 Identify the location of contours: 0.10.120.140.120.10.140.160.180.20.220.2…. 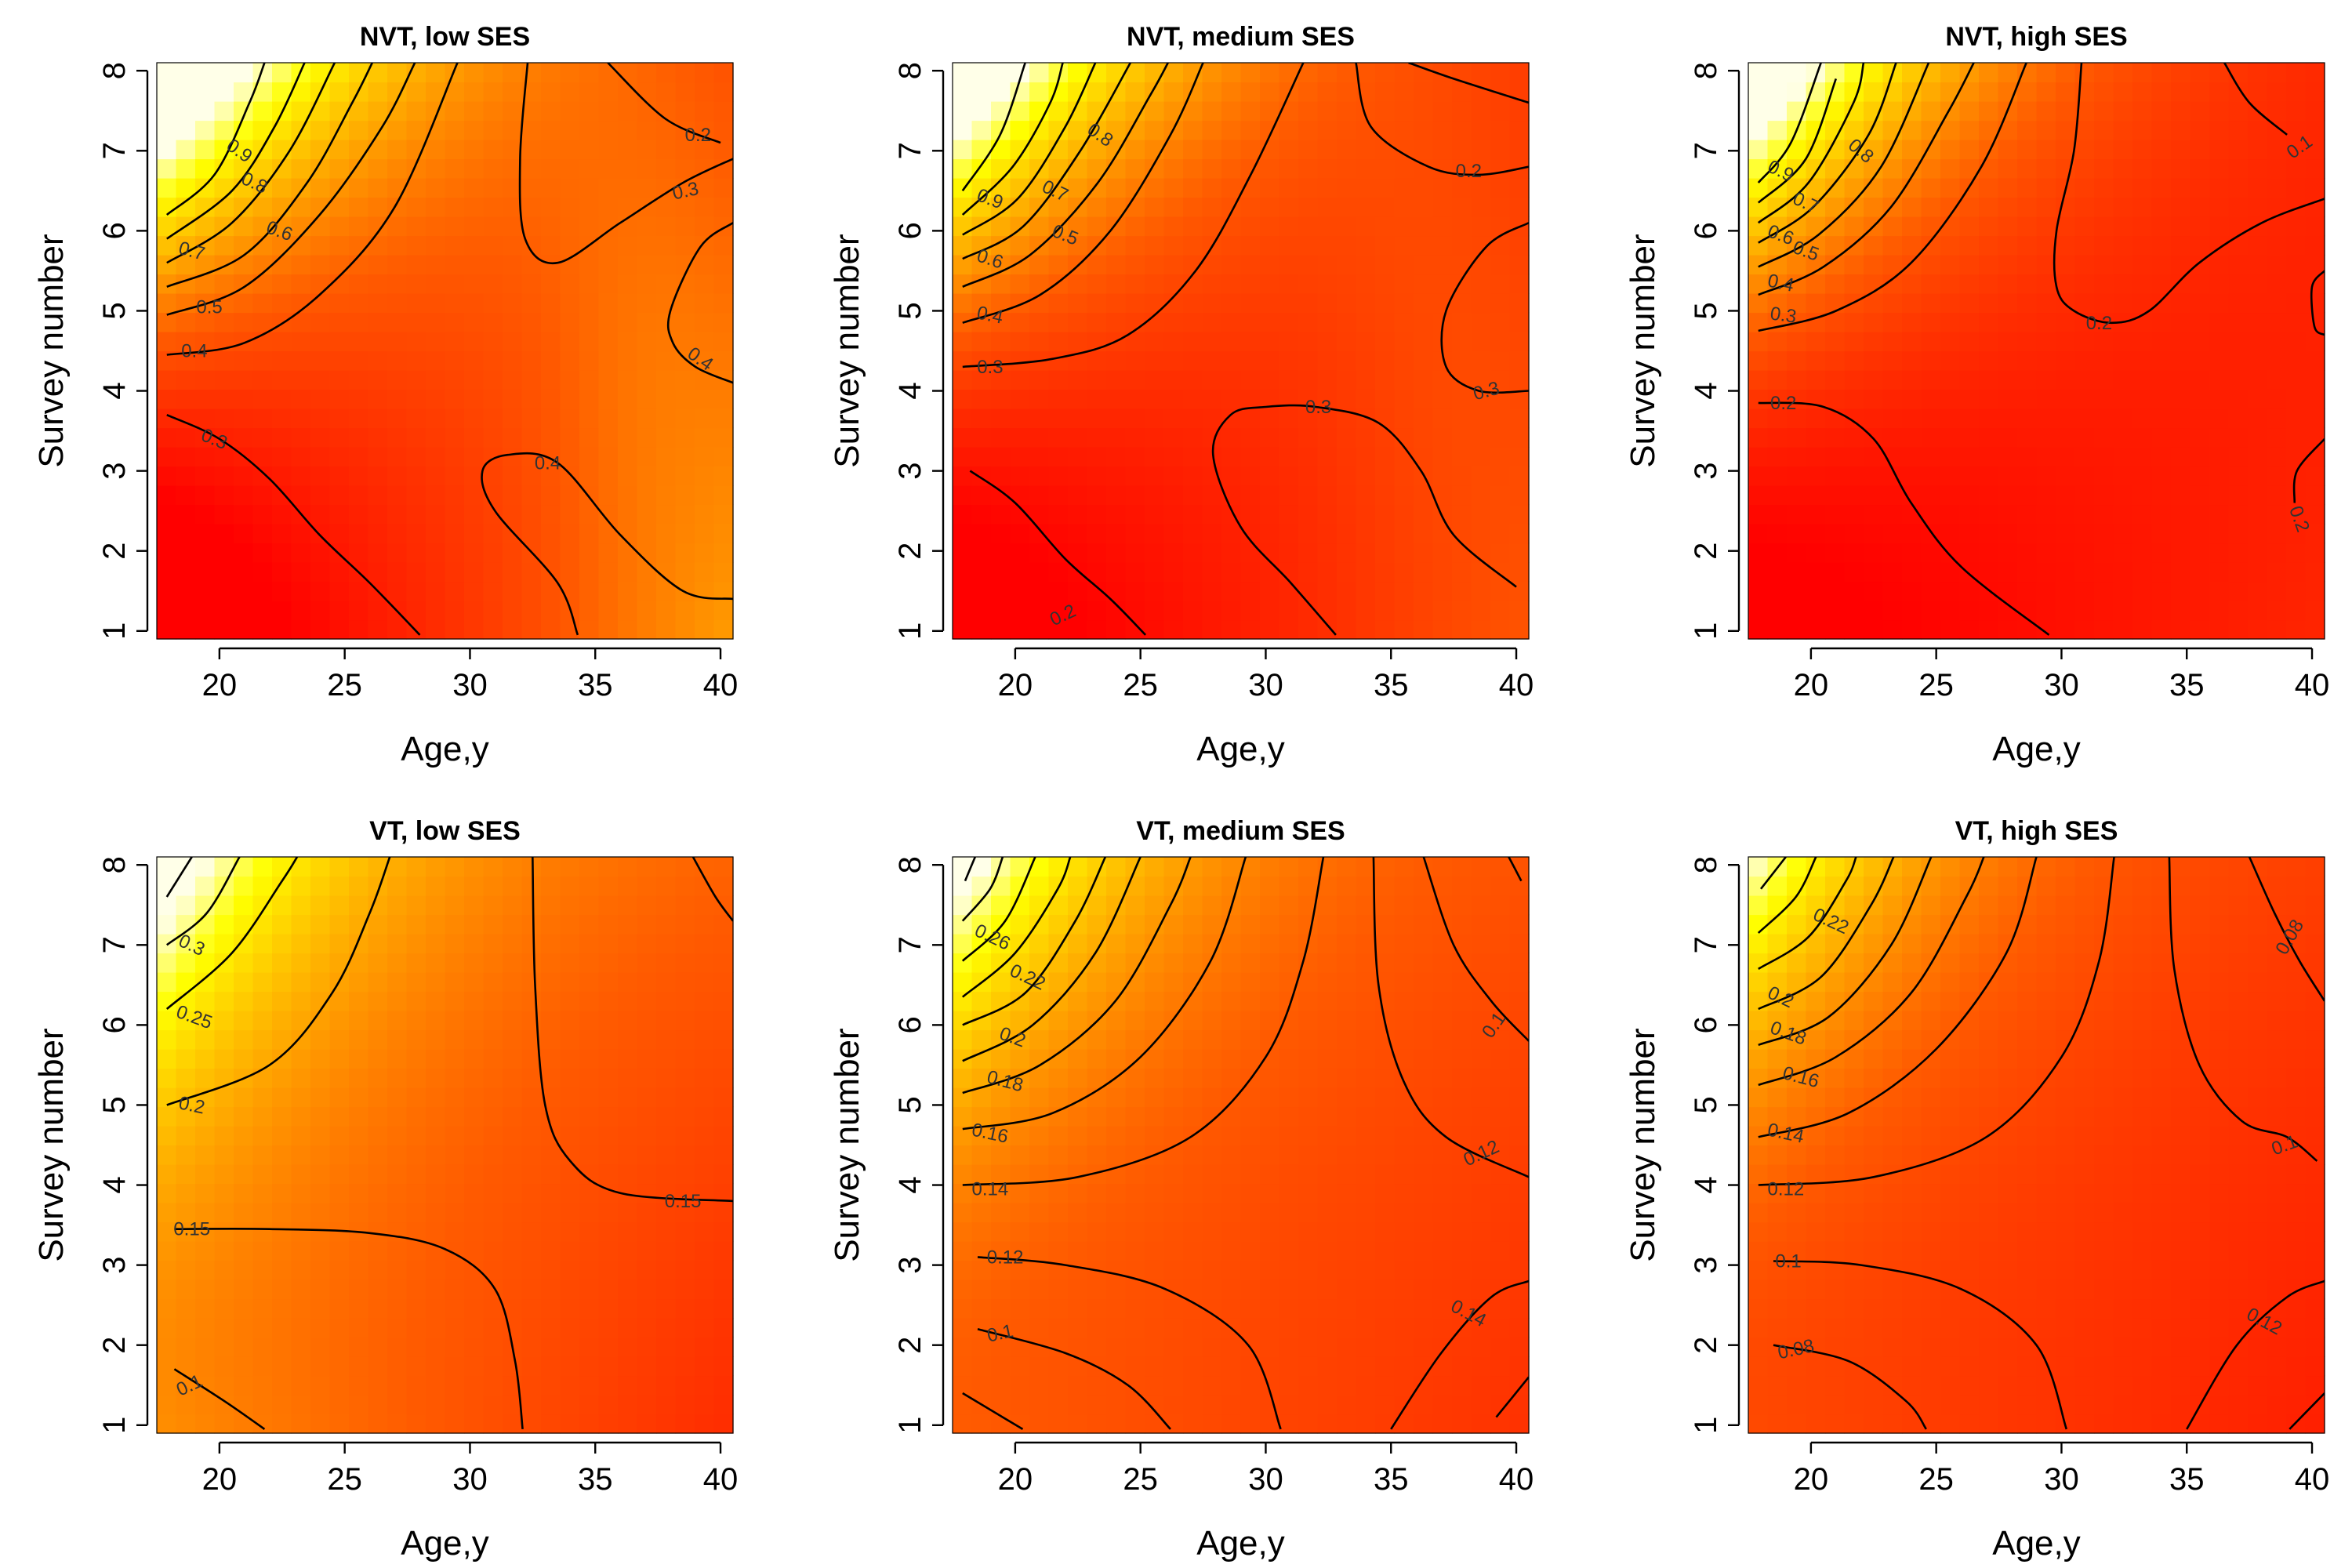
(1245, 1144).